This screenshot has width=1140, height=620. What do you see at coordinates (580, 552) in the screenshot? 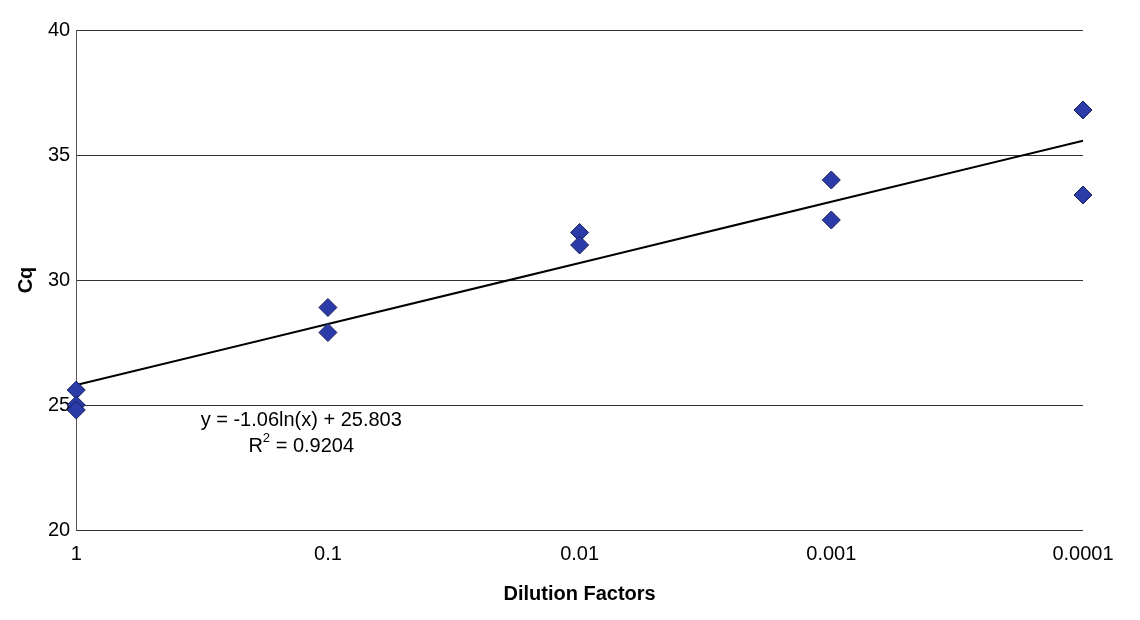
I see `x-tick-label: 0.01` at bounding box center [580, 552].